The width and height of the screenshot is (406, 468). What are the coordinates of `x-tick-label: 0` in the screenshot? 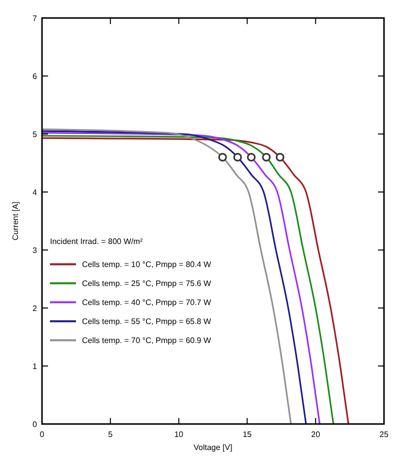 It's located at (42, 434).